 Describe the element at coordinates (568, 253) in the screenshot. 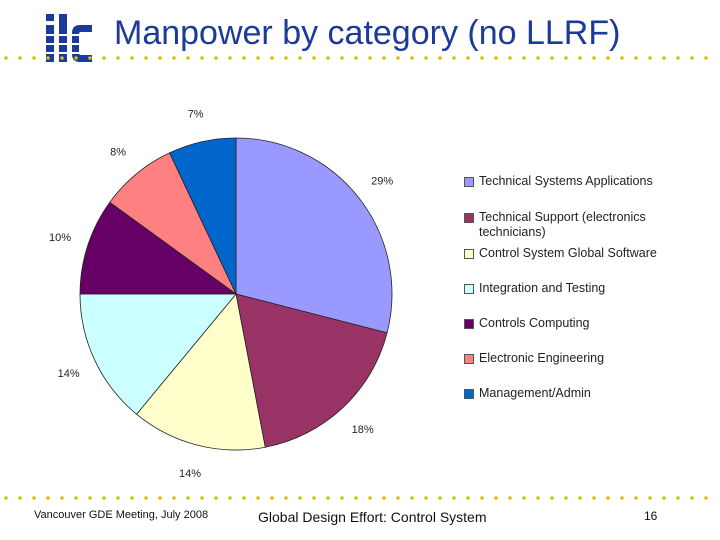

I see `legend-label: Control System Global Software` at that location.